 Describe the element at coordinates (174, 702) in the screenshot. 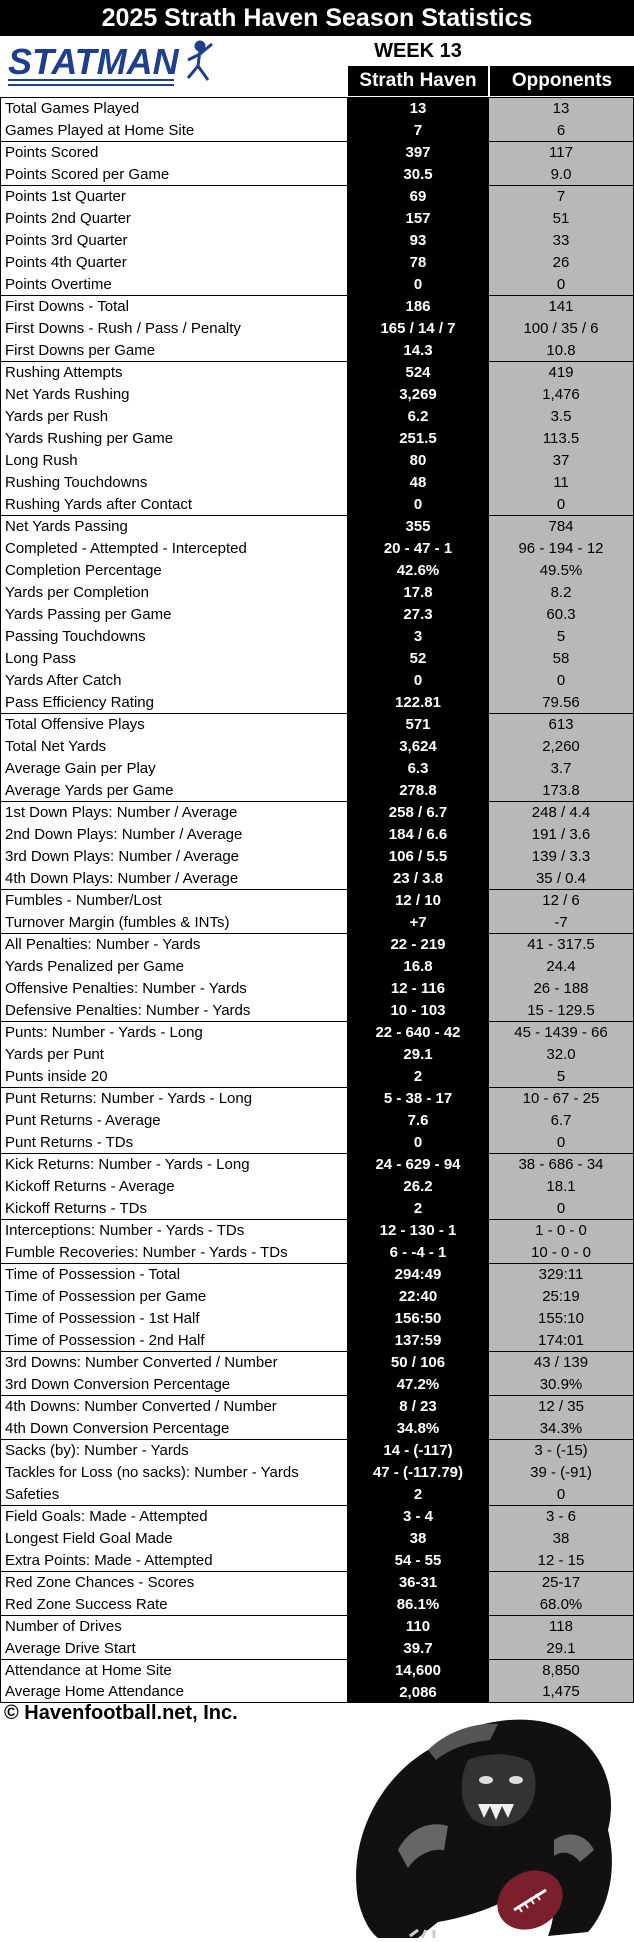

I see `stat-label: Pass Efficiency Rating` at that location.